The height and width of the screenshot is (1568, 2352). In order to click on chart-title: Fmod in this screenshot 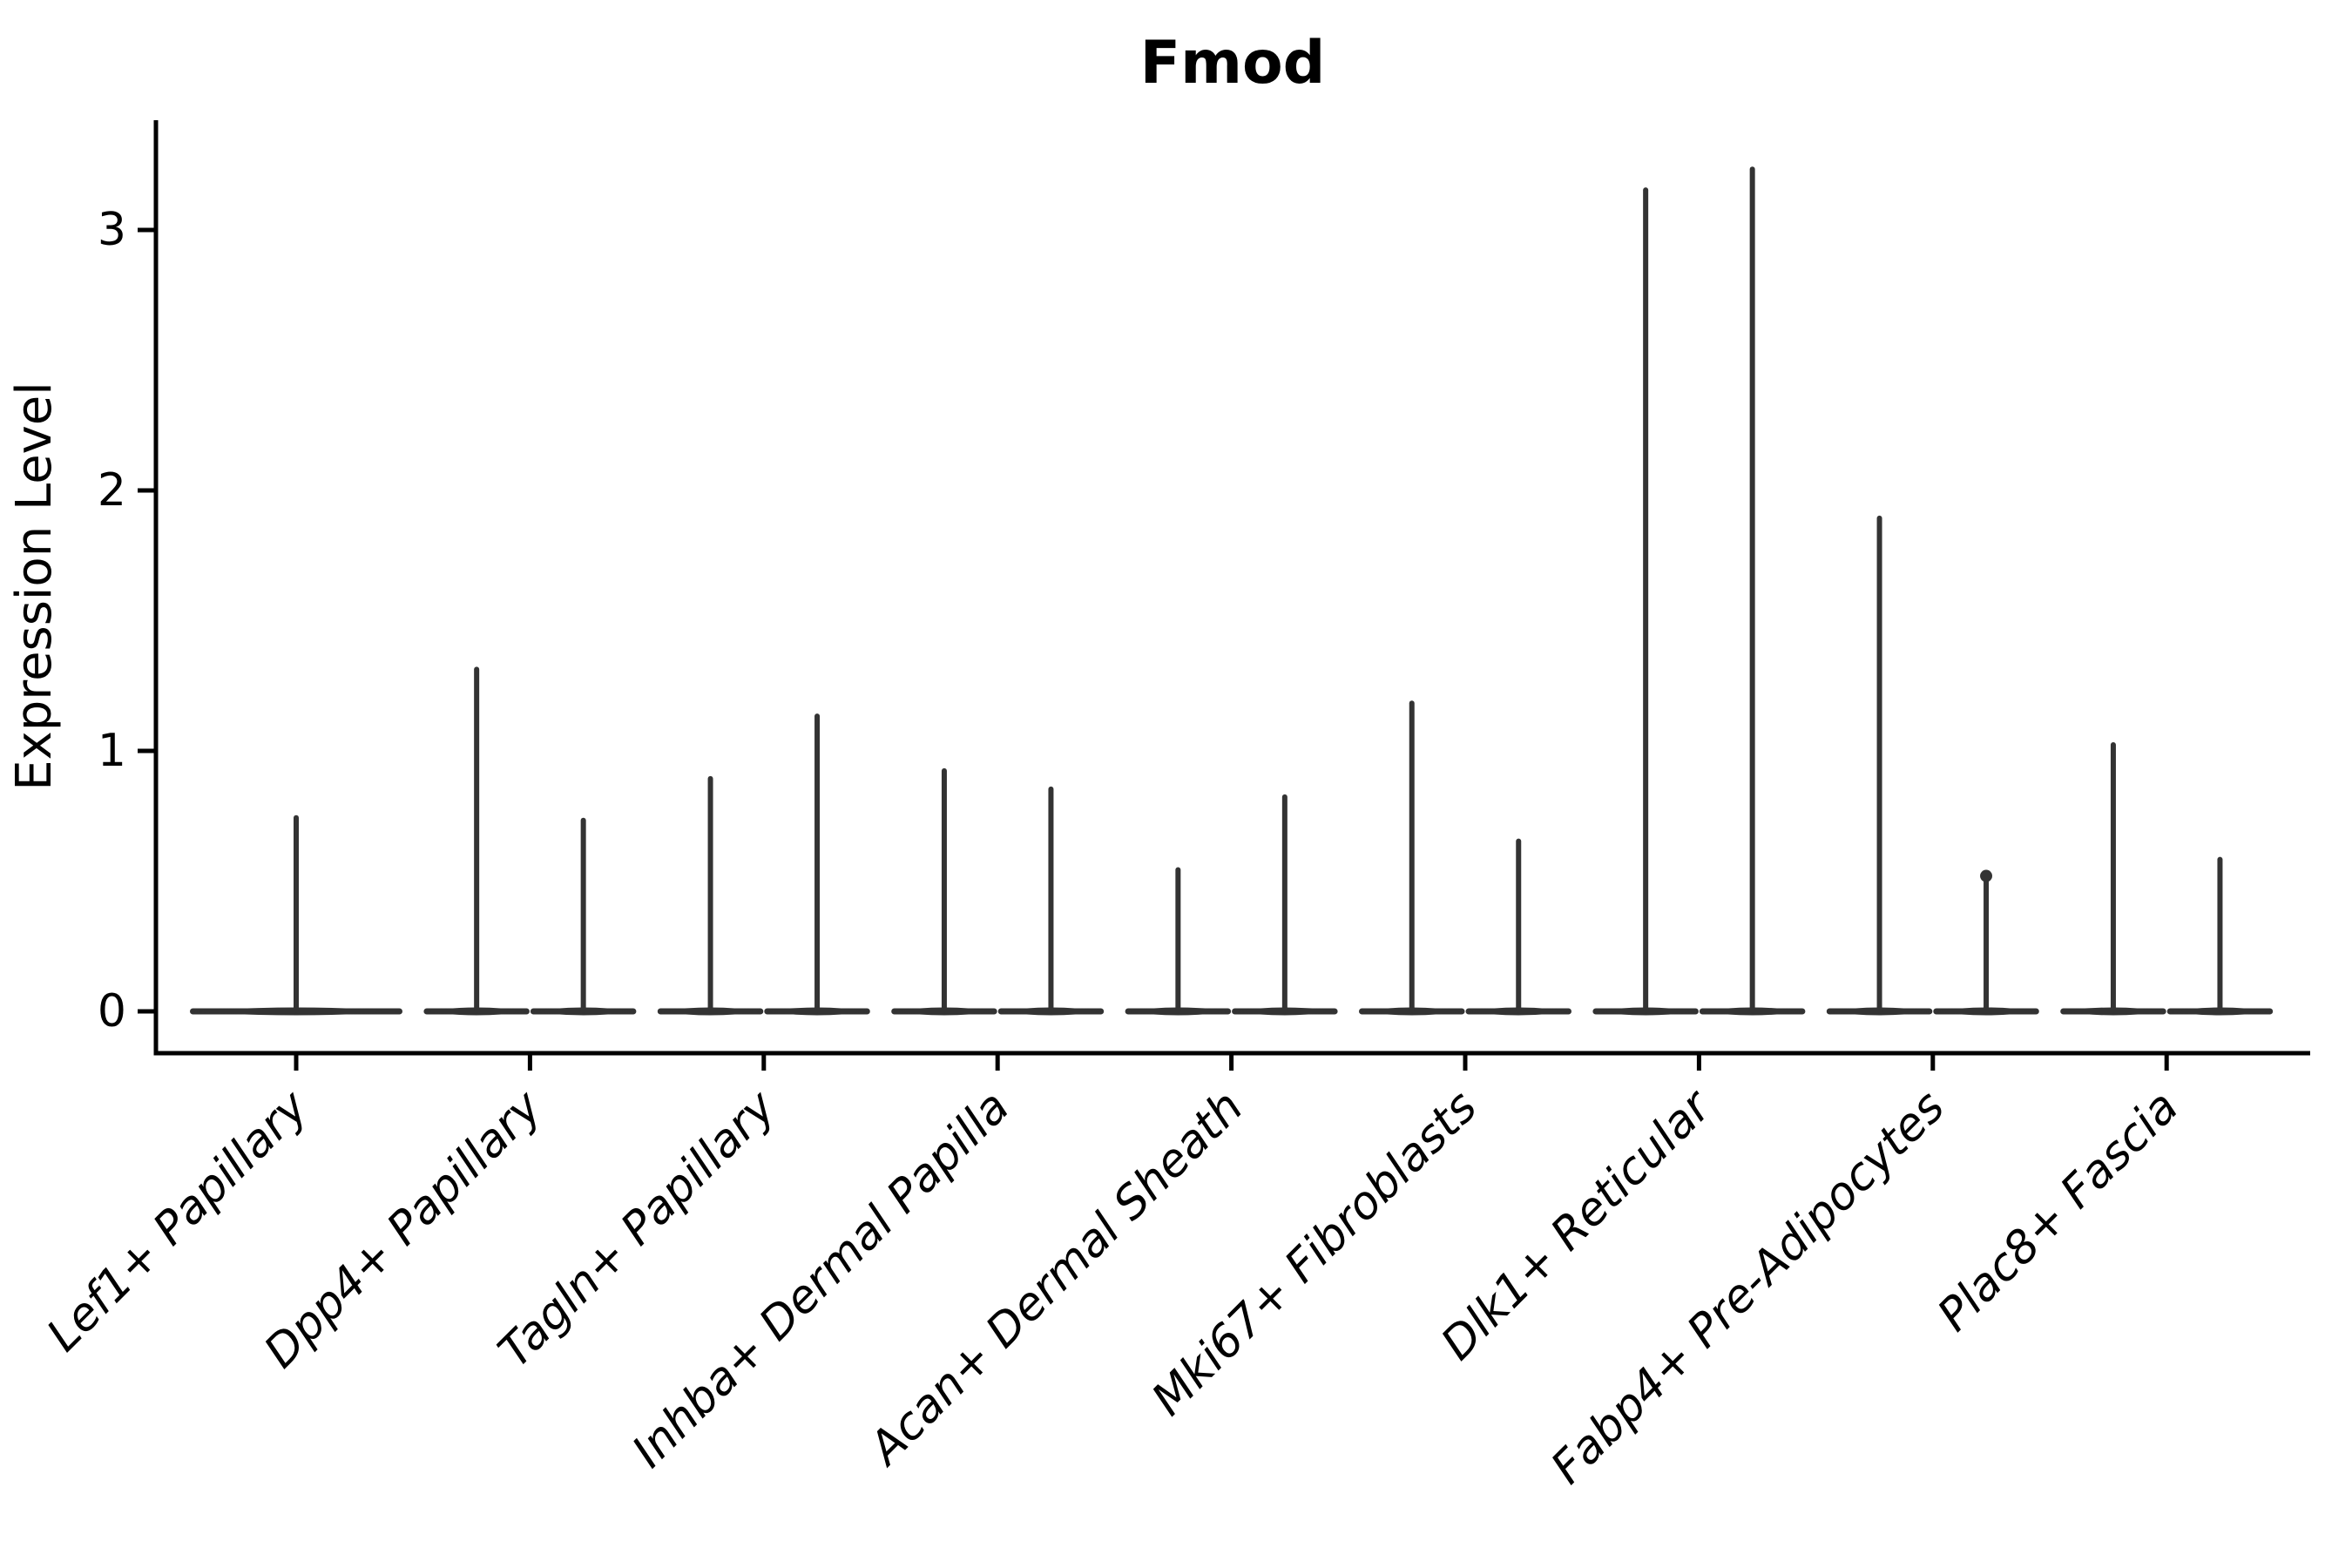, I will do `click(1233, 64)`.